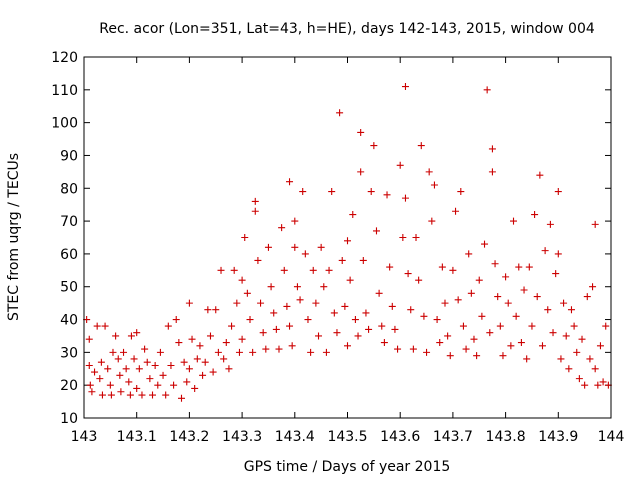  Describe the element at coordinates (347, 467) in the screenshot. I see `x-axis-label: GPS time / Days of year 2015` at that location.